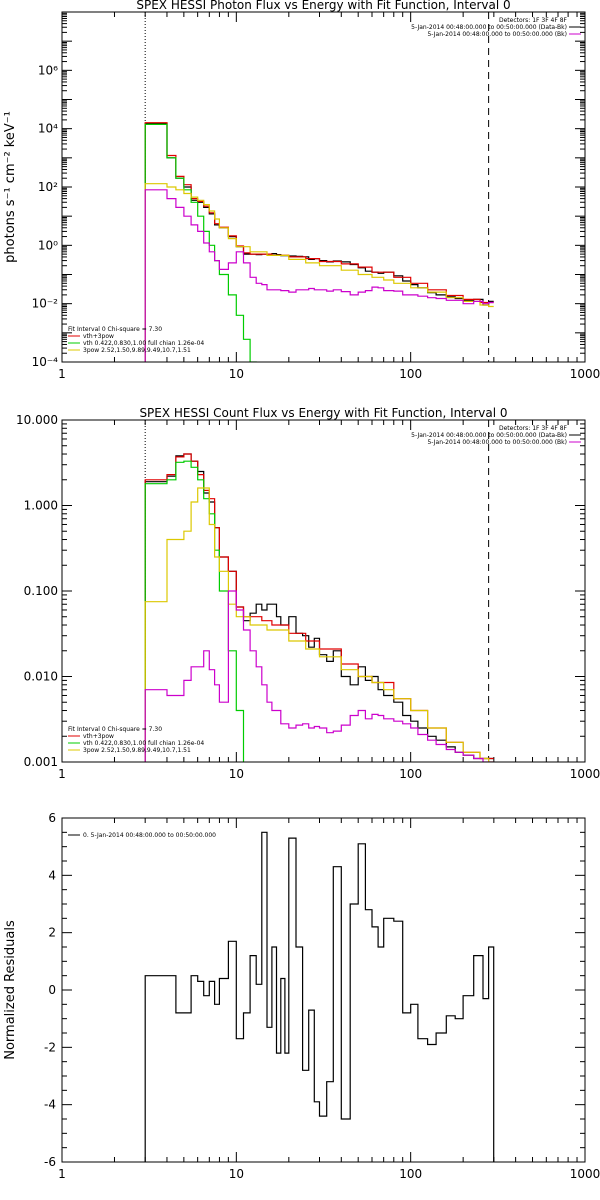 The height and width of the screenshot is (1200, 600). What do you see at coordinates (37, 420) in the screenshot?
I see `y-tick-label: 10.000` at bounding box center [37, 420].